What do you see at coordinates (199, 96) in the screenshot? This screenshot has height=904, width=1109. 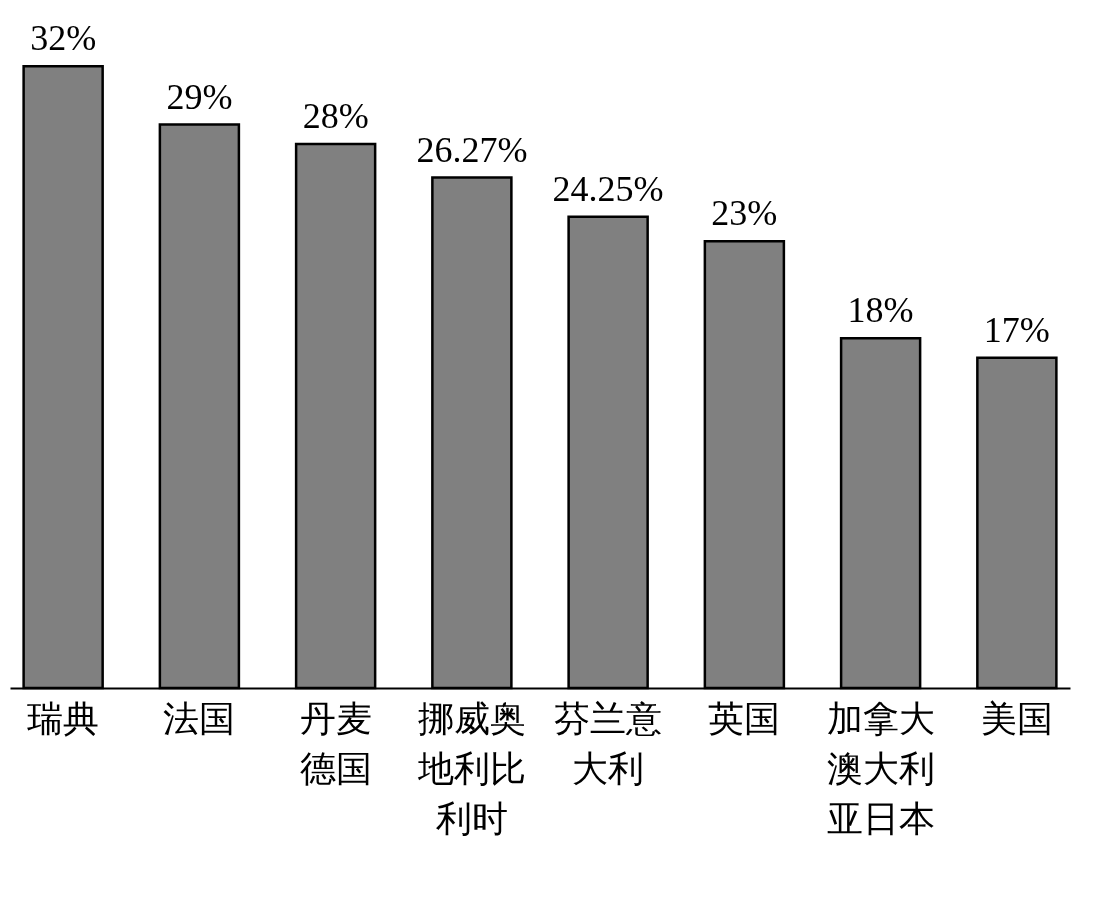 I see `data-label: 29%` at bounding box center [199, 96].